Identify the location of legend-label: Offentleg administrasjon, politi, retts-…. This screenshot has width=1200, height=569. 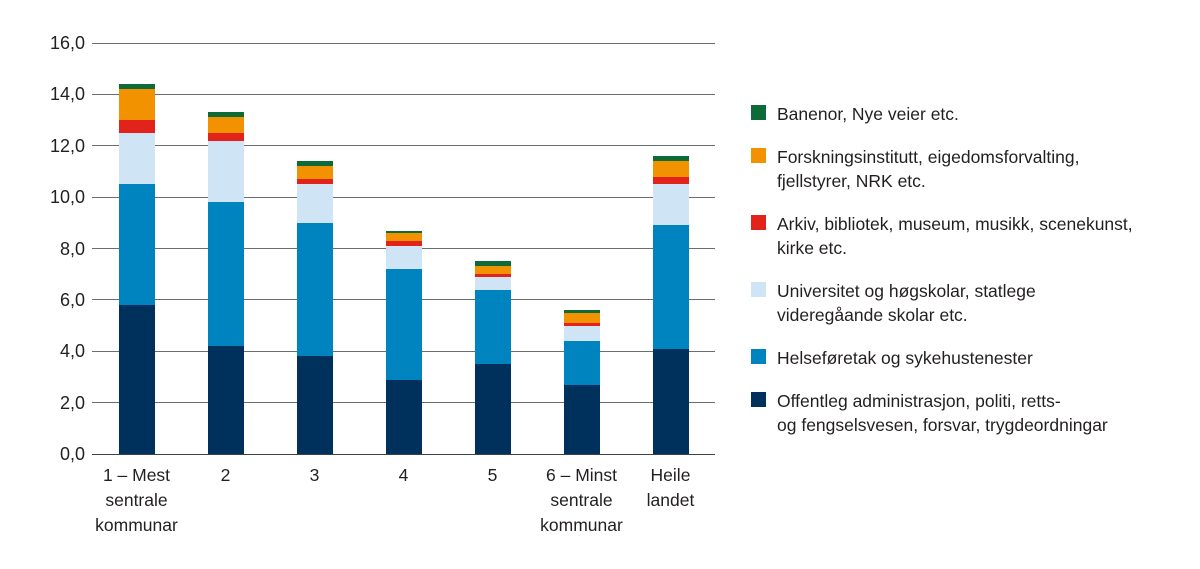
(942, 413).